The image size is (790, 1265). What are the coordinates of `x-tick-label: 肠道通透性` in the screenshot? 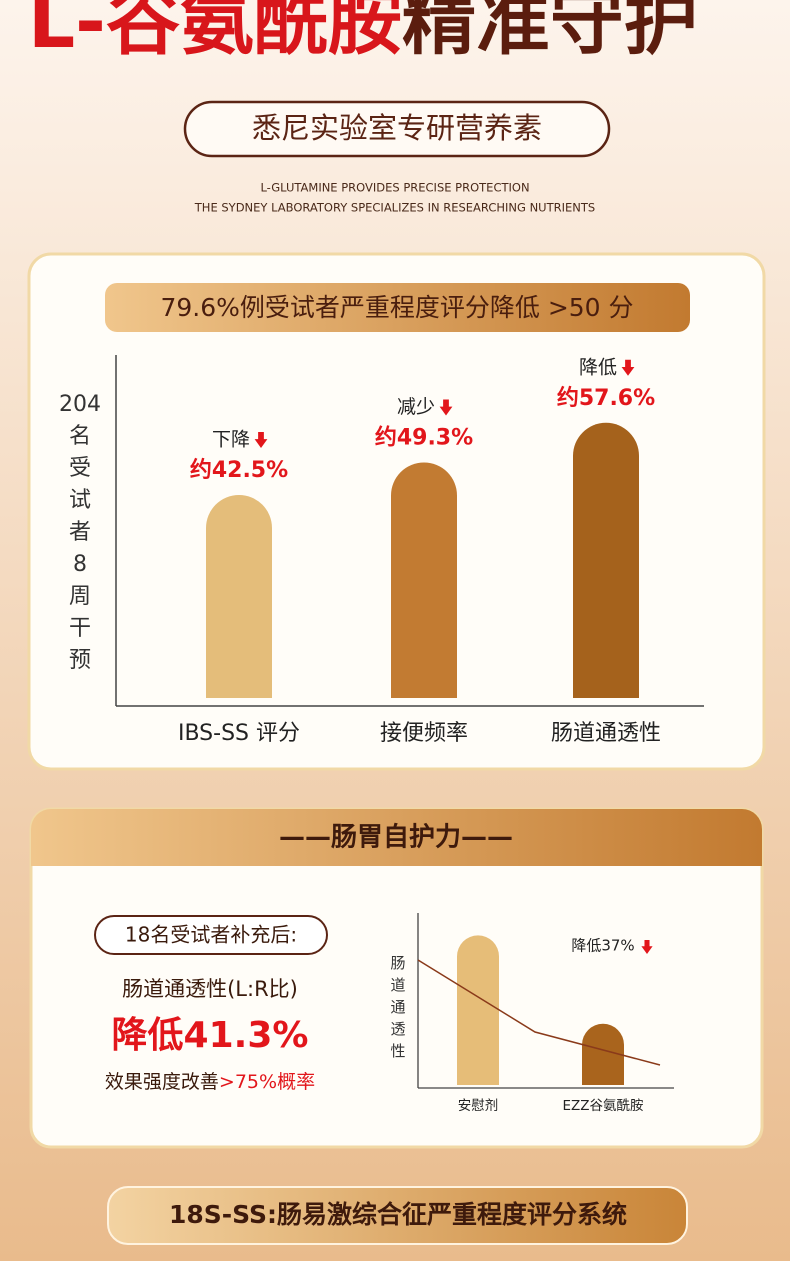 It's located at (606, 733).